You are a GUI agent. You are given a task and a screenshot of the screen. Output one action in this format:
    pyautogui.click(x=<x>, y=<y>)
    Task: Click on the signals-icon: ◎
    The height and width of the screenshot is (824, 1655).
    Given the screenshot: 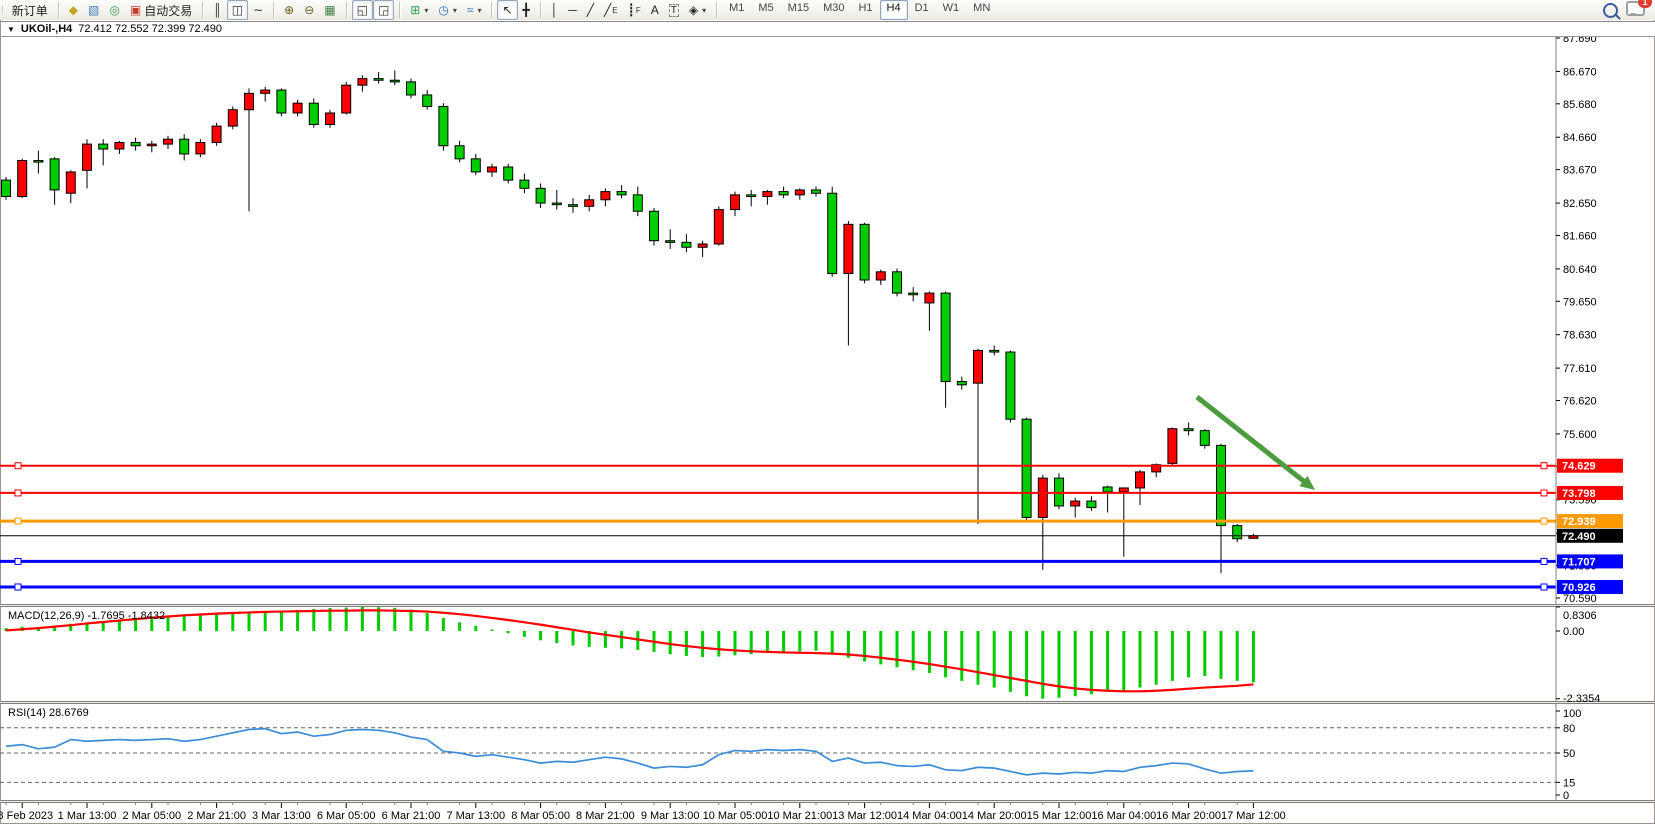 What is the action you would take?
    pyautogui.click(x=114, y=10)
    